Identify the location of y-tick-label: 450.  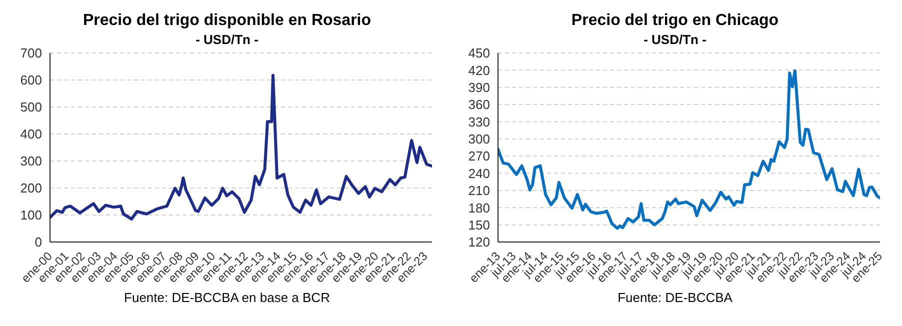
(479, 53).